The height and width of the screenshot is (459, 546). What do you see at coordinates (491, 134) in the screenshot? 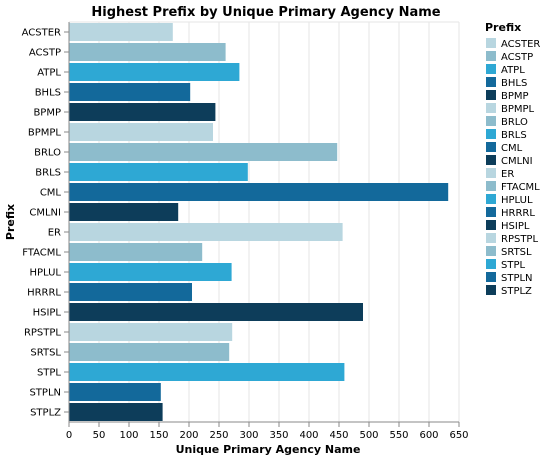
I see `legend-swatch-brls` at bounding box center [491, 134].